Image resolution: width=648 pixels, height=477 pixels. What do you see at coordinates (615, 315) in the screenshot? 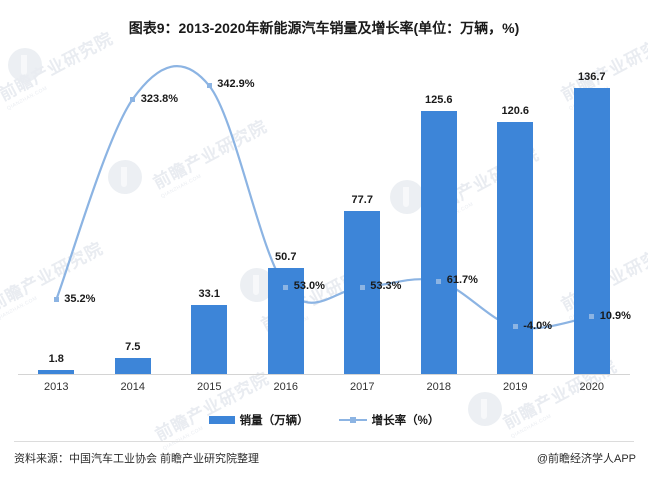
I see `line-value-label-2020: 10.9%` at bounding box center [615, 315].